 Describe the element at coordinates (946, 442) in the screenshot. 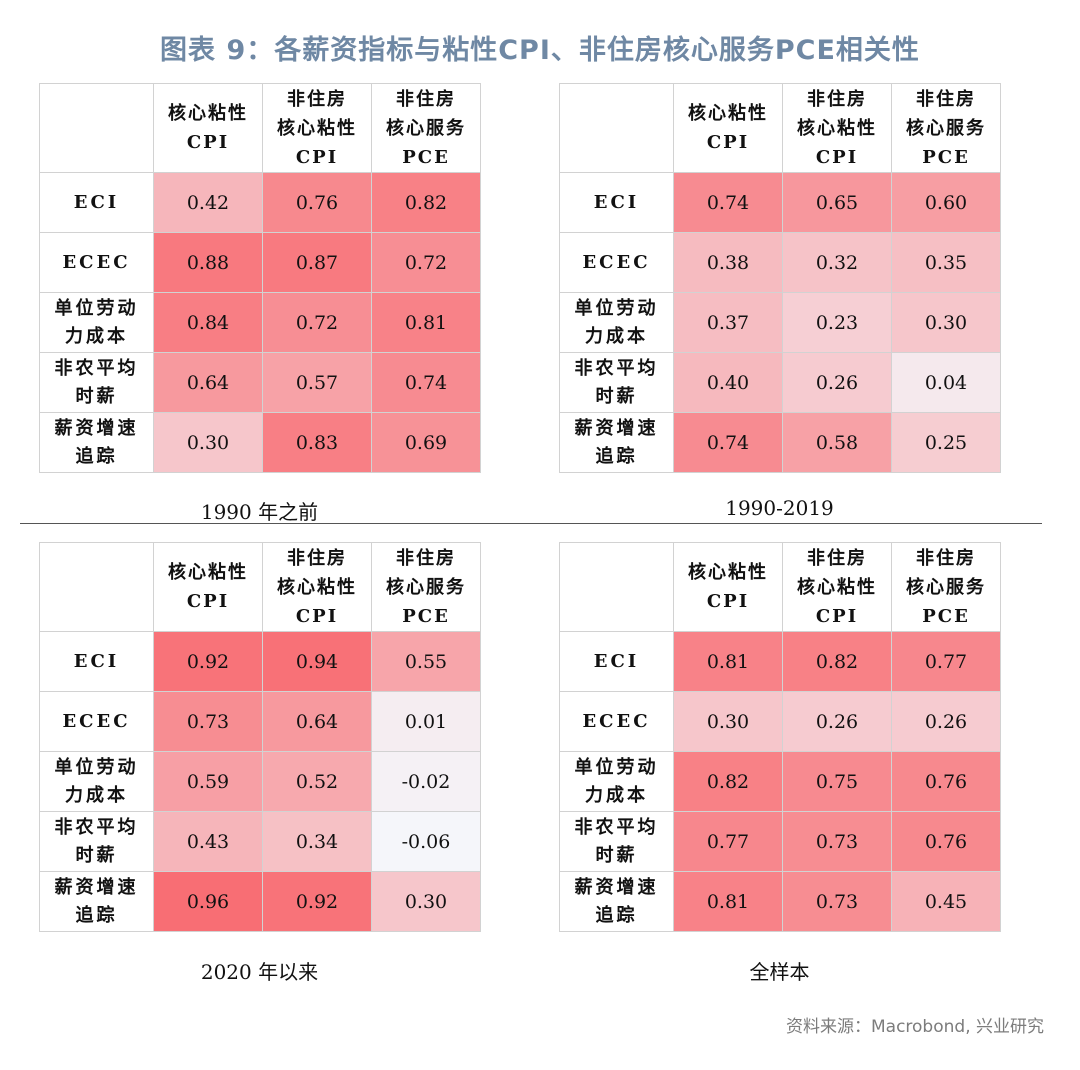

I see `heatmap-cell: 0.25` at that location.